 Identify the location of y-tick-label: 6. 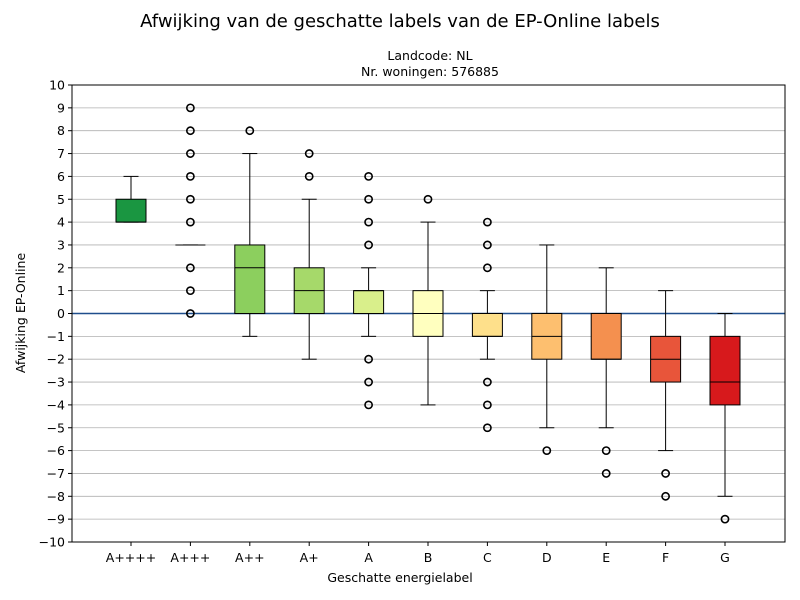
(61, 176).